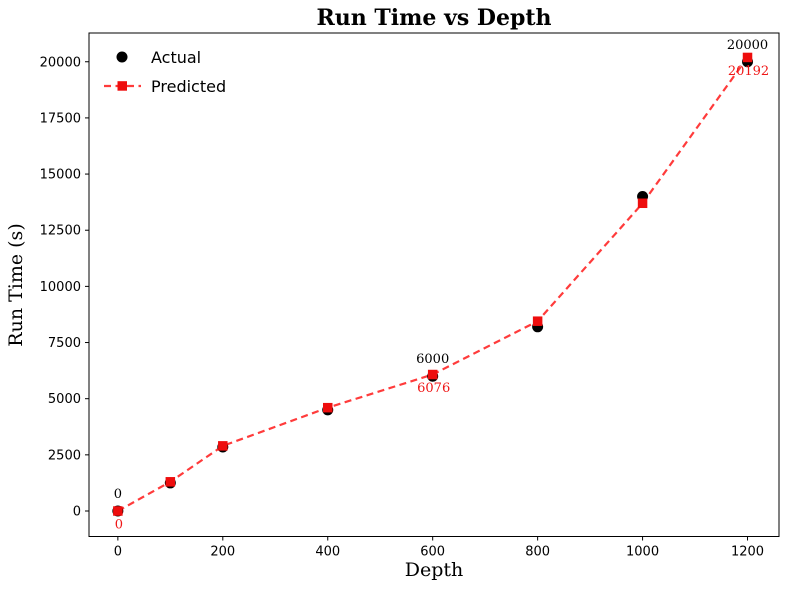 The width and height of the screenshot is (790, 590). What do you see at coordinates (327, 552) in the screenshot?
I see `x-tick-label: 400` at bounding box center [327, 552].